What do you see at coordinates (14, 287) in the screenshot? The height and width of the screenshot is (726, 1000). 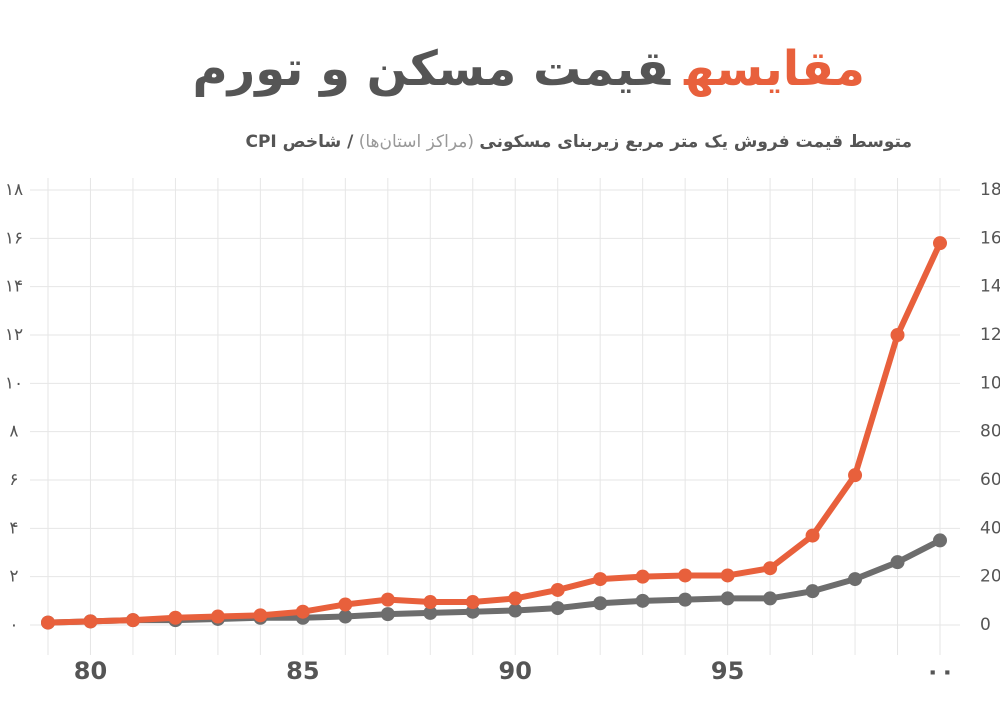 I see `y-tick-label: ۱۴` at bounding box center [14, 287].